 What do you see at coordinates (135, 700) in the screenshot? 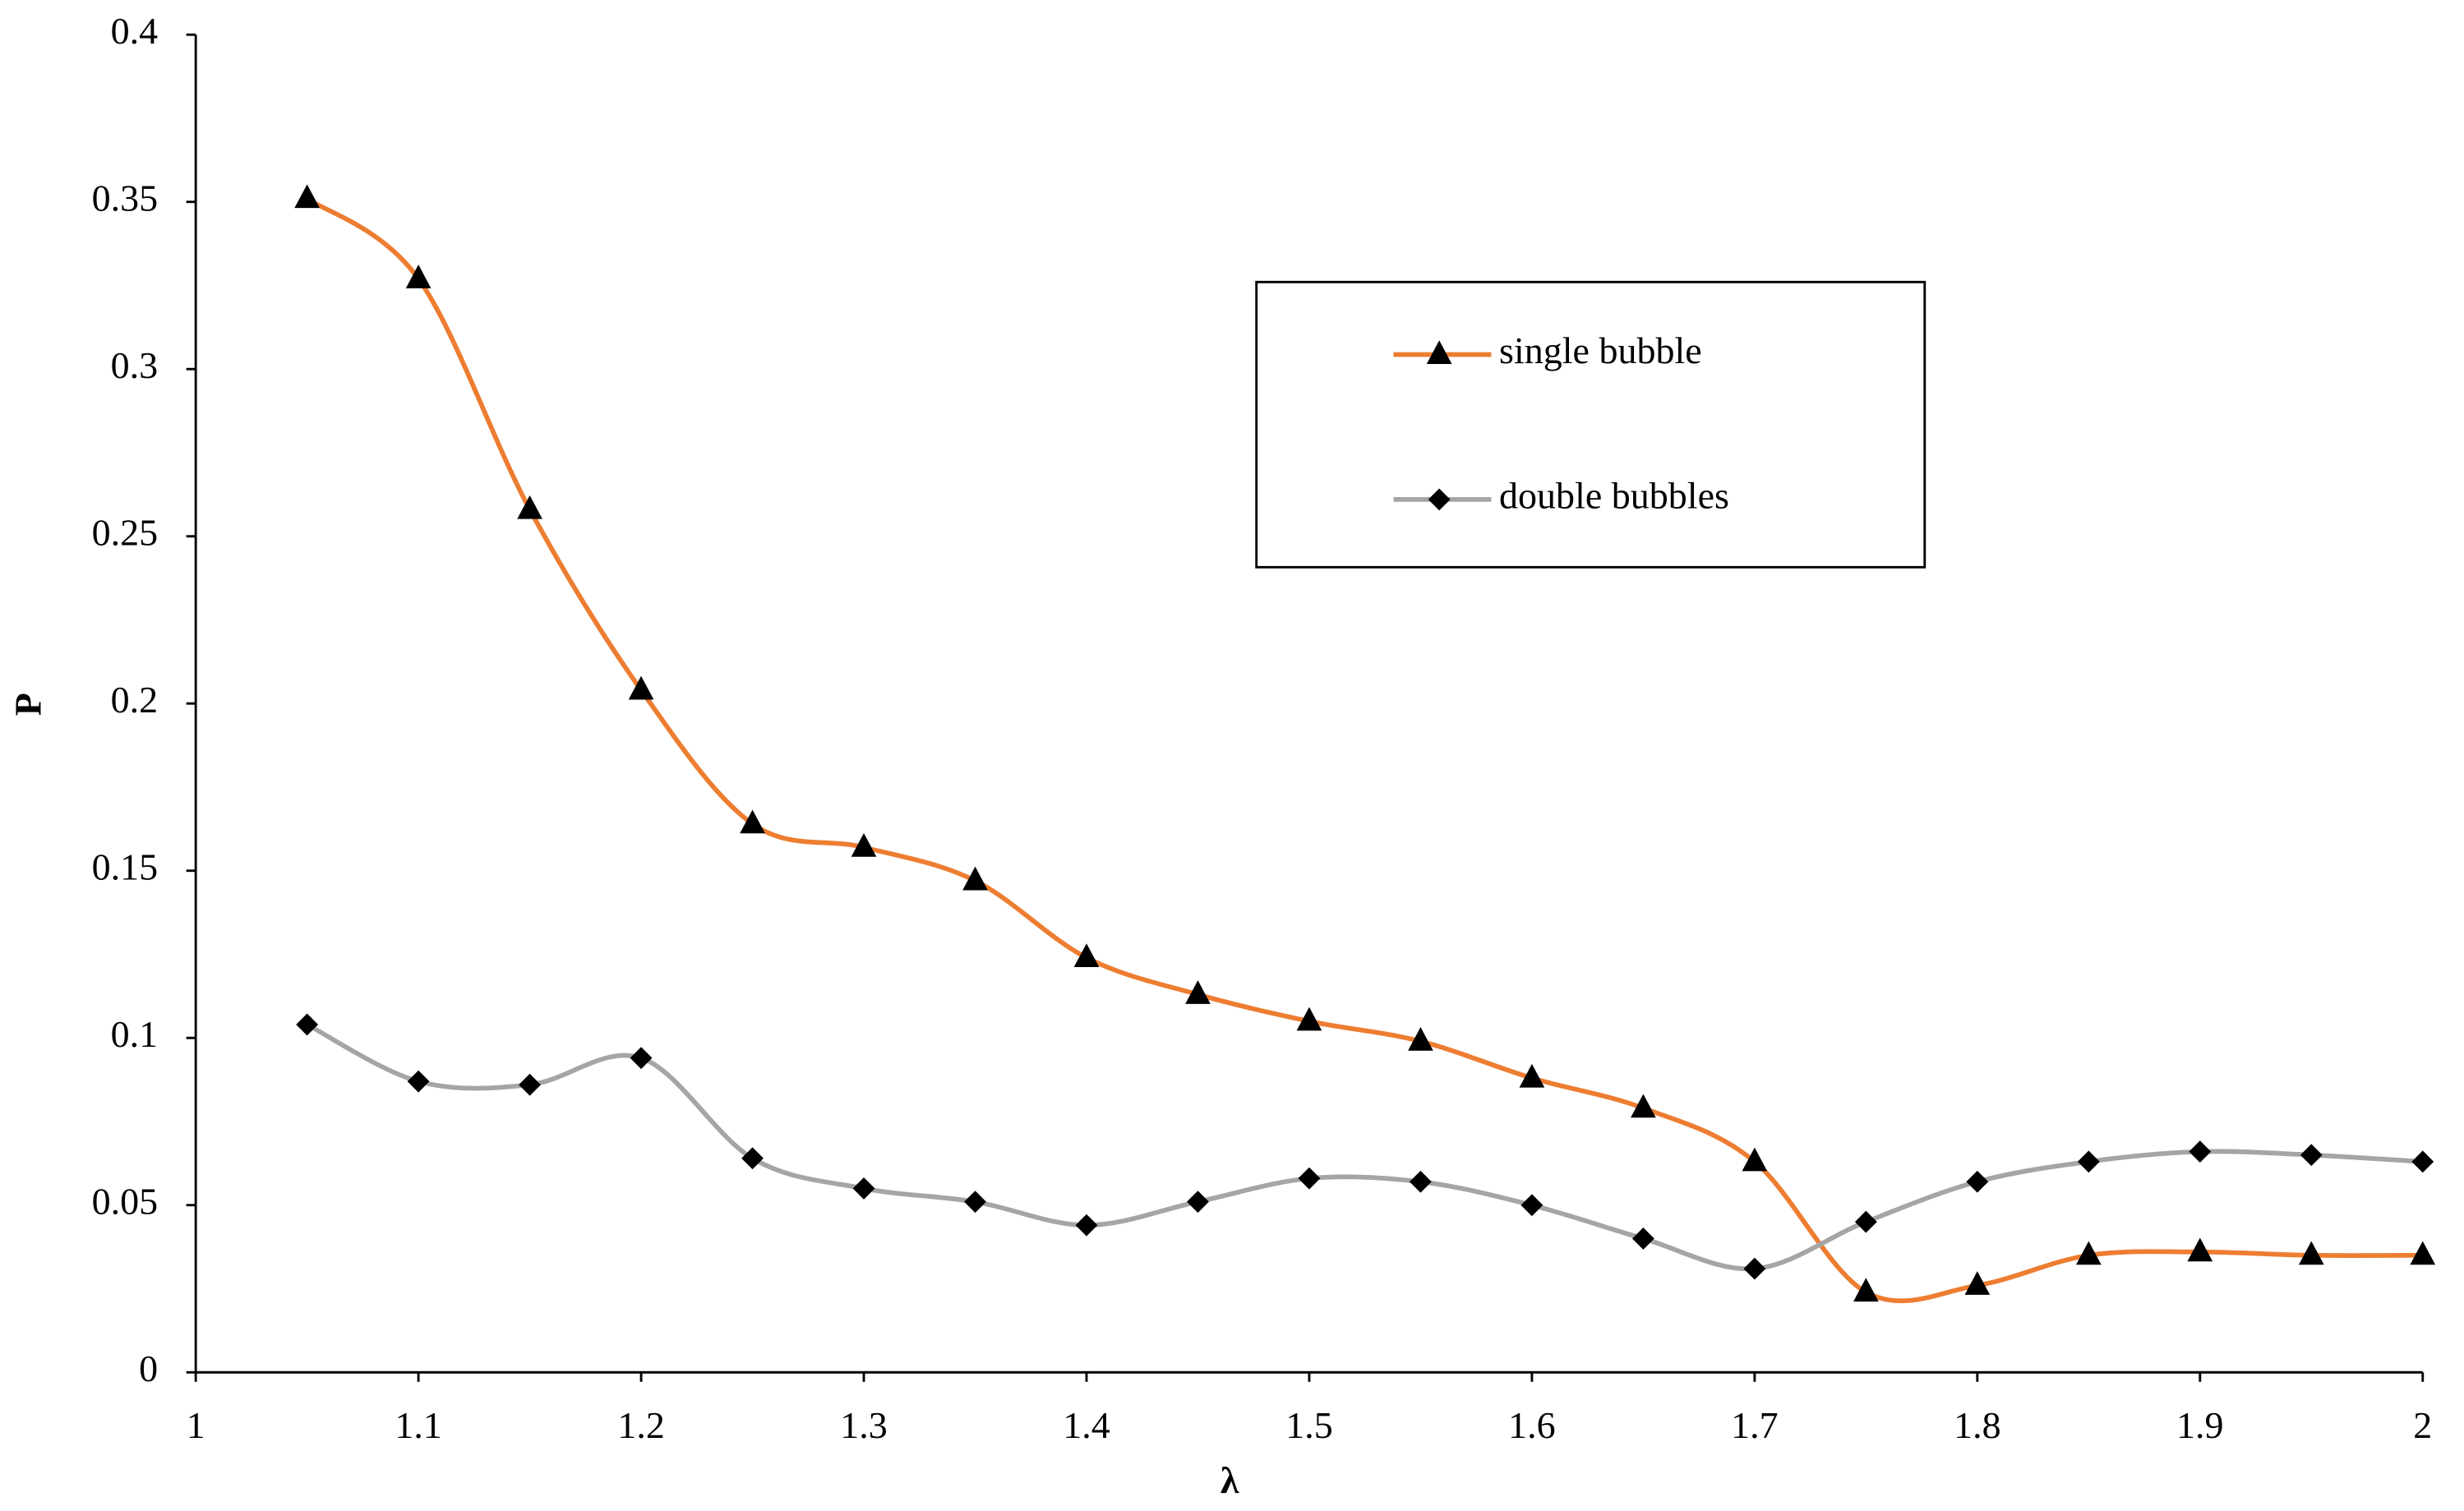
I see `y-tick-label: 0.2` at bounding box center [135, 700].